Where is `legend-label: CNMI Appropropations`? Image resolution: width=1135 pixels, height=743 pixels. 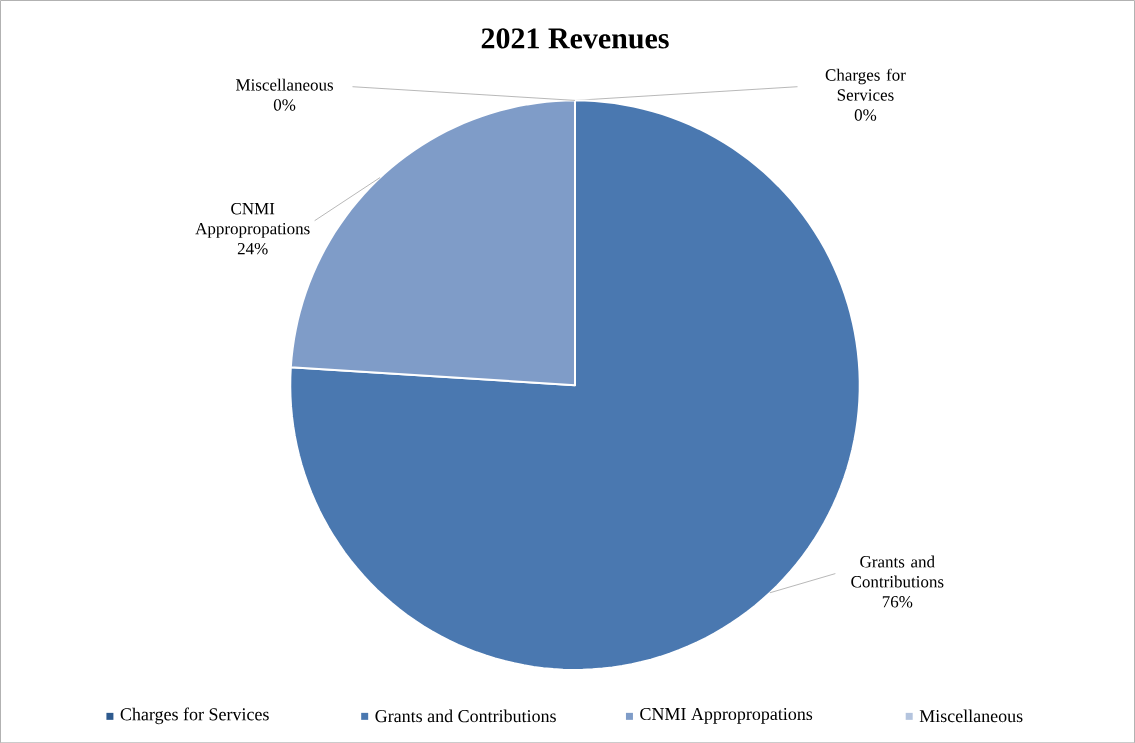
legend-label: CNMI Appropropations is located at coordinates (726, 715).